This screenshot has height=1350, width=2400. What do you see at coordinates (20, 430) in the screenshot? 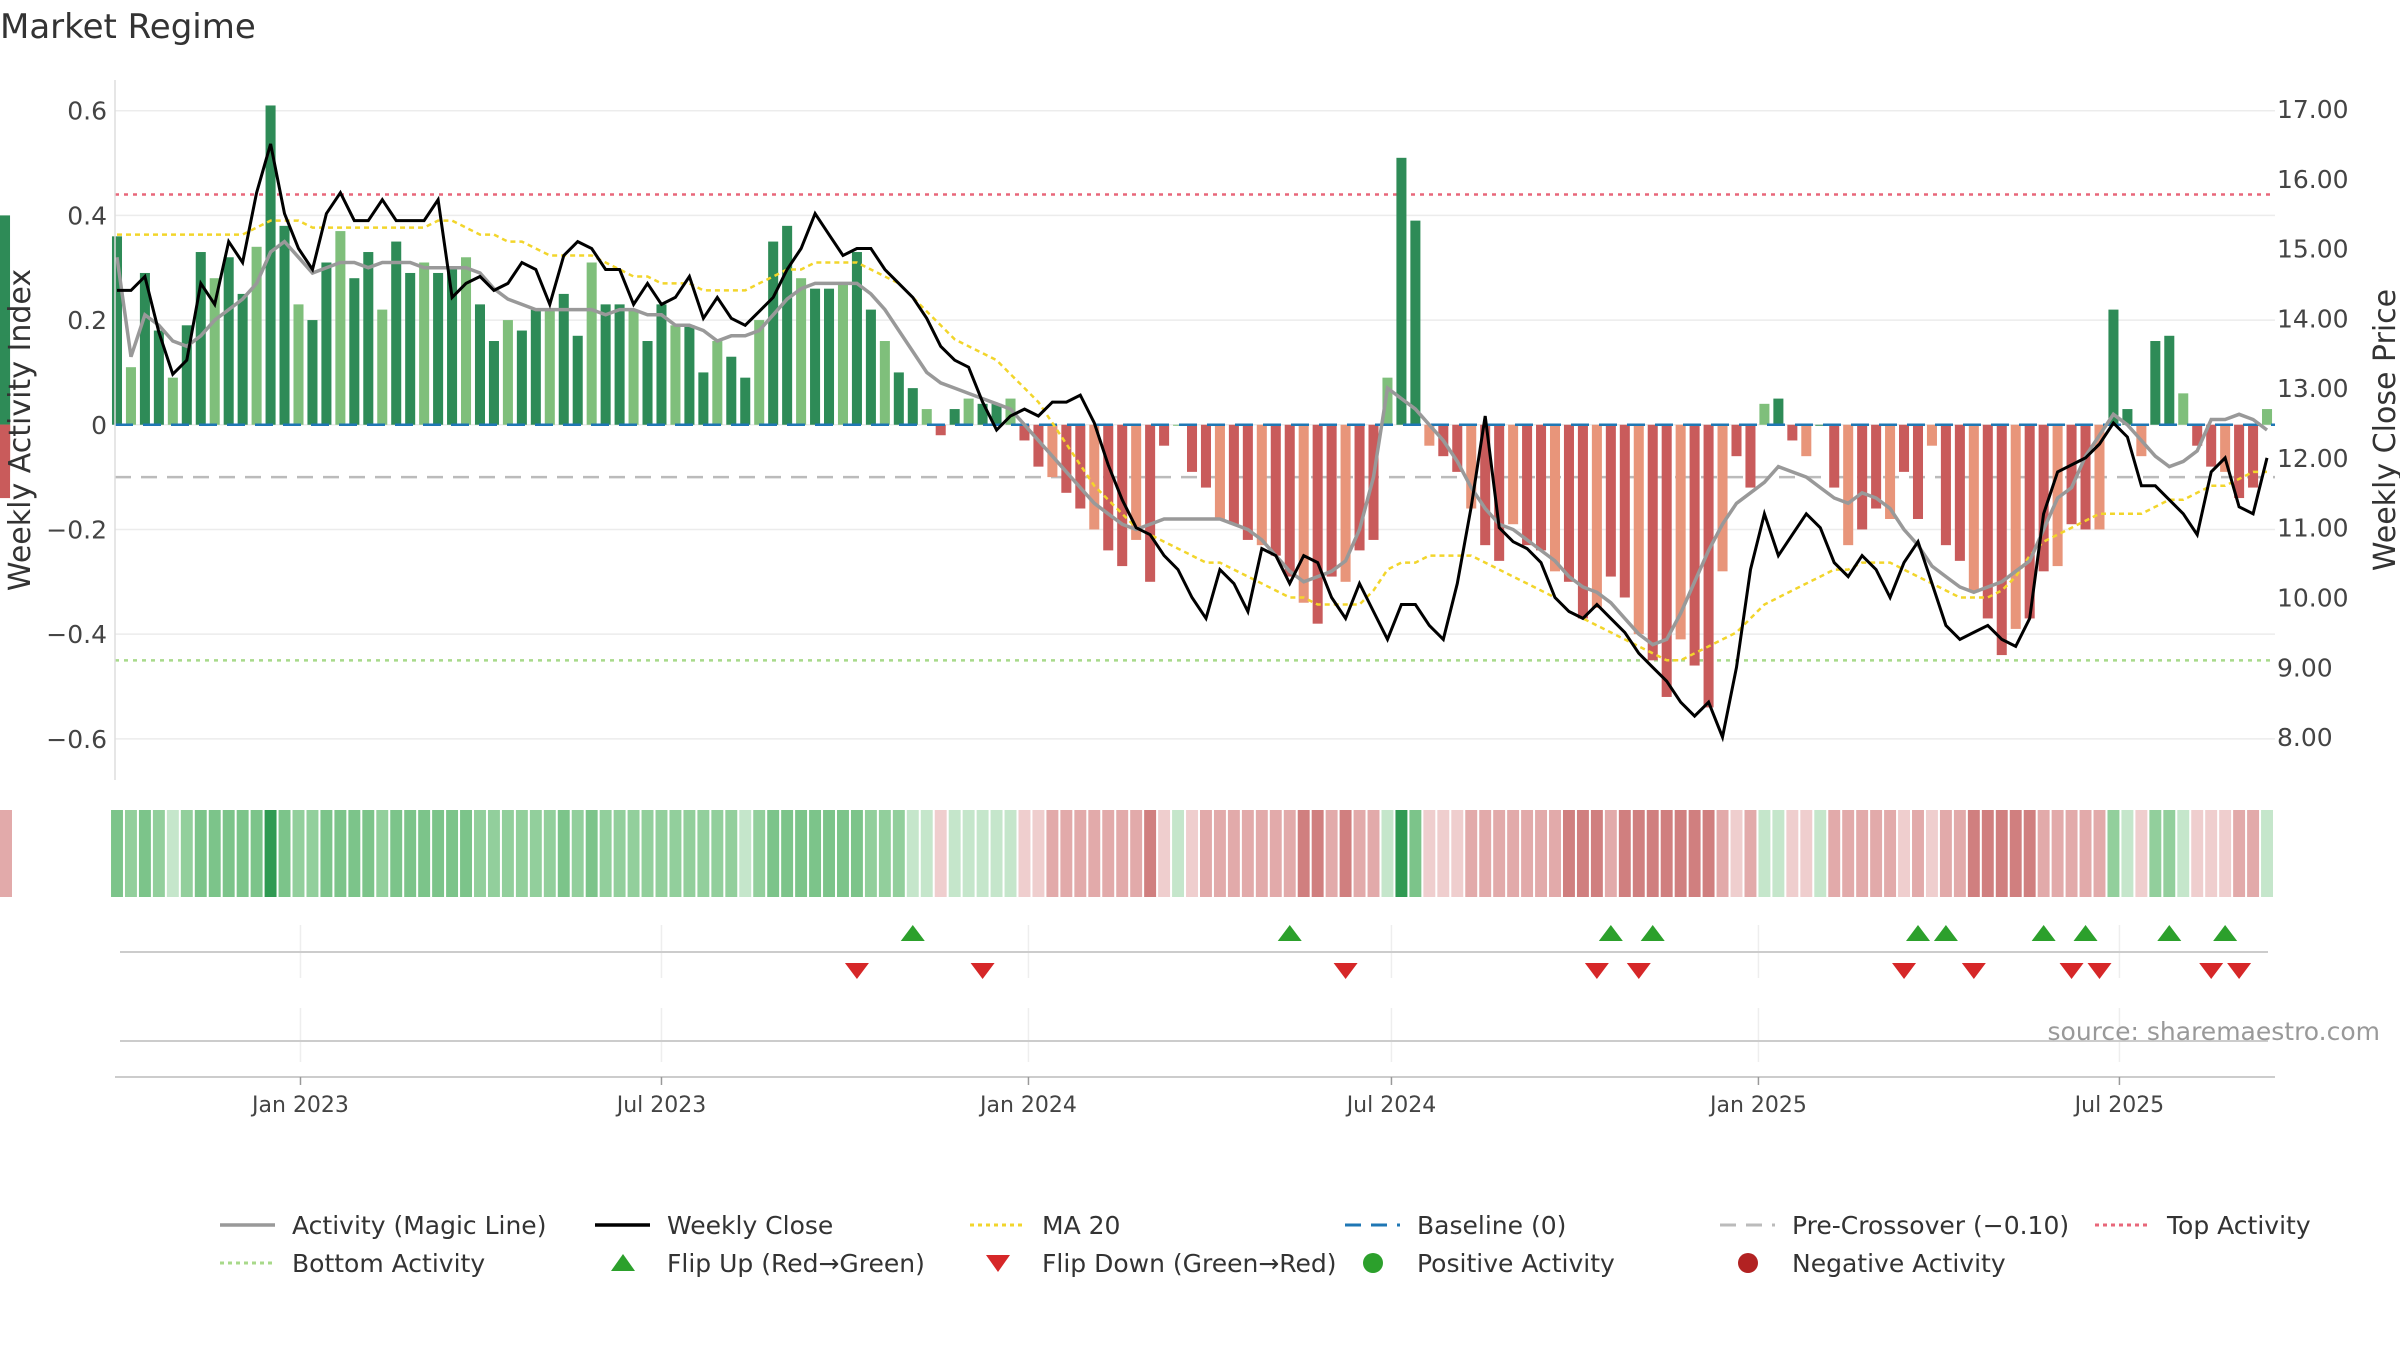
I see `y-axis-label-left: Weekly Activity Index` at bounding box center [20, 430].